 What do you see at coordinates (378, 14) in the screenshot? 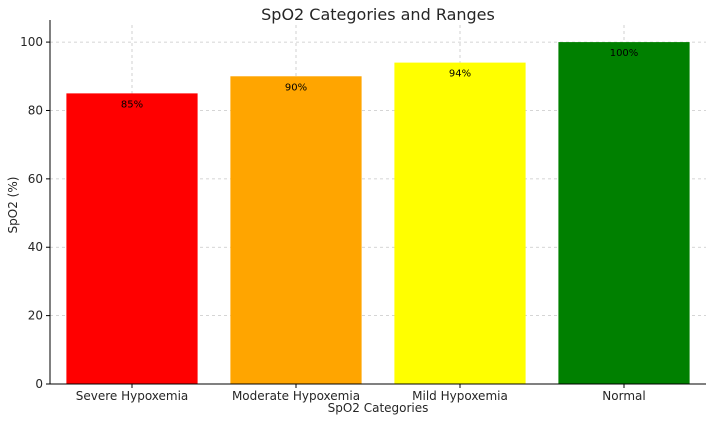
I see `chart-title: SpO2 Categories and Ranges` at bounding box center [378, 14].